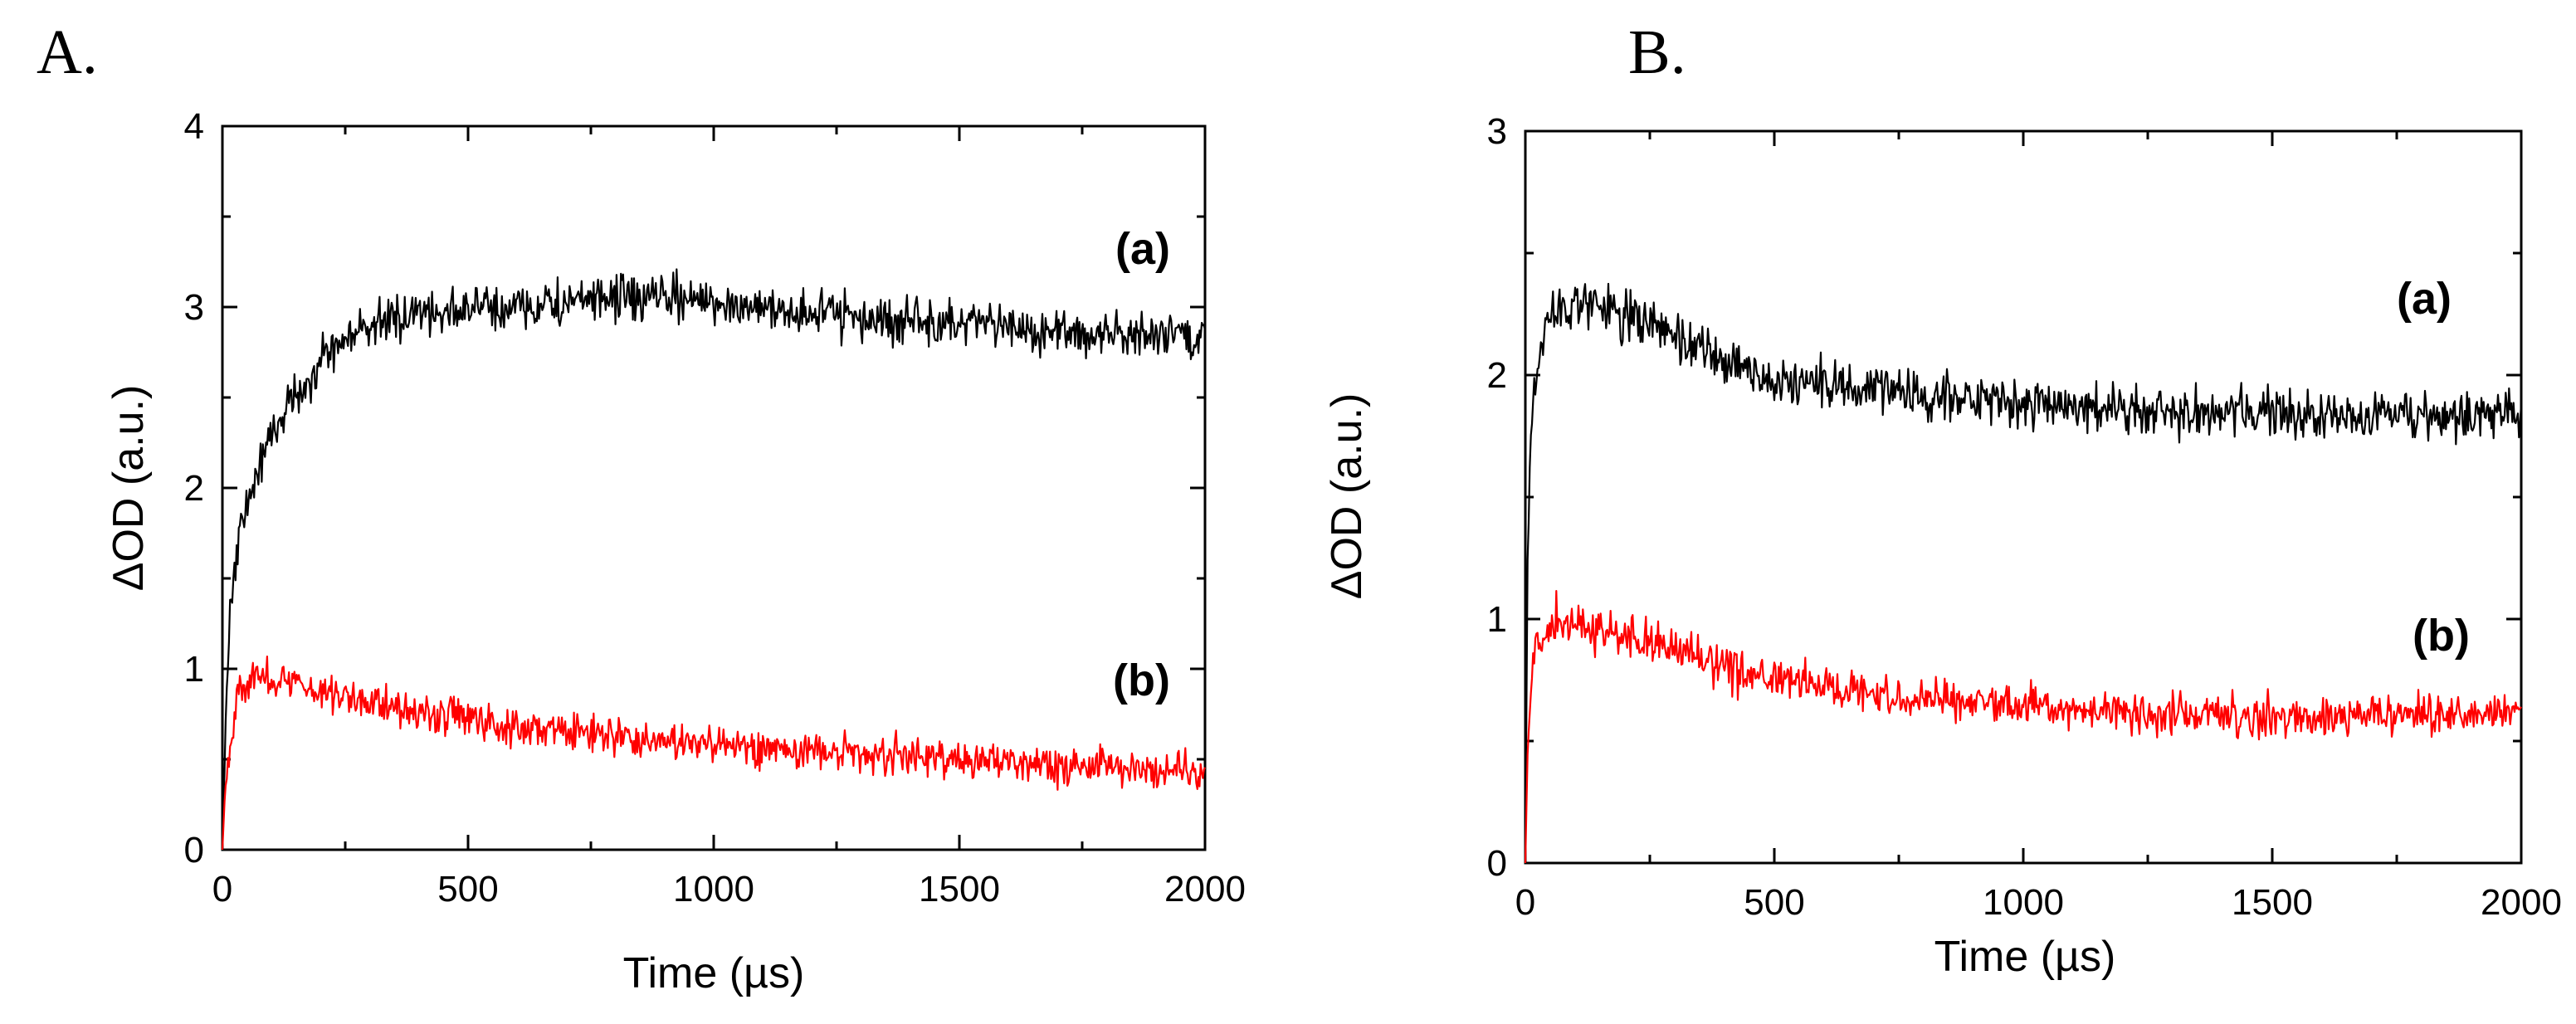 The width and height of the screenshot is (2576, 1024). What do you see at coordinates (468, 889) in the screenshot?
I see `panel-a-xtick-label-500: 500` at bounding box center [468, 889].